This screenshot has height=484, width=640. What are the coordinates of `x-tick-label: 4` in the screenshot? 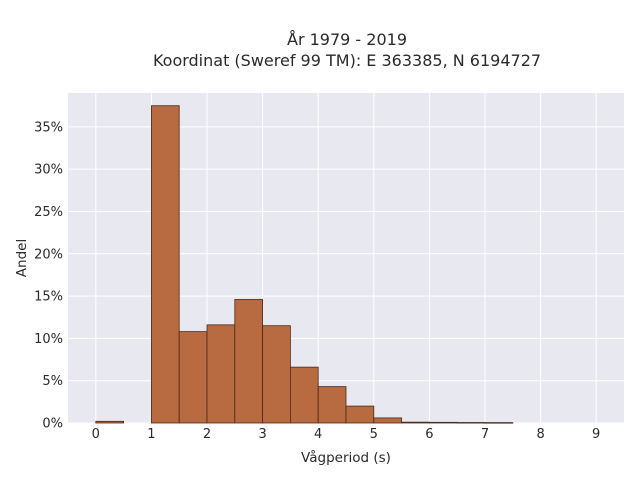 It's located at (318, 434).